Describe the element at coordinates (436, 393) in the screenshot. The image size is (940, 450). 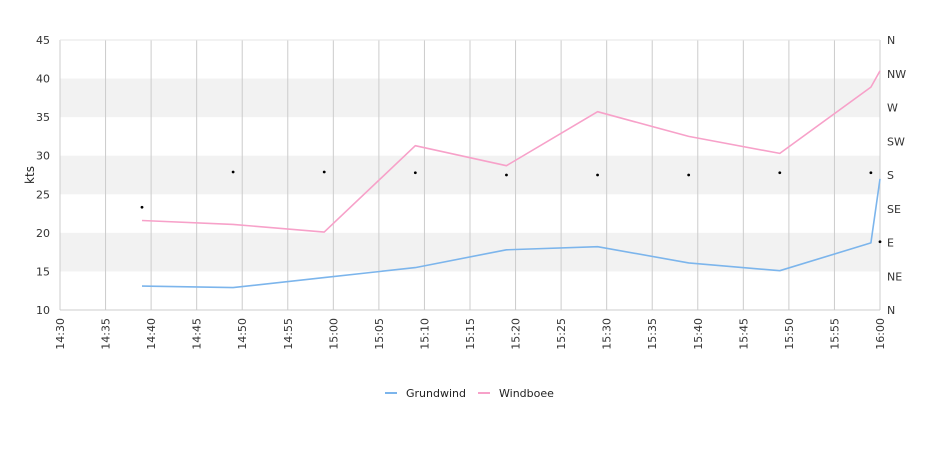
I see `legend-label-grundwind: Grundwind` at that location.